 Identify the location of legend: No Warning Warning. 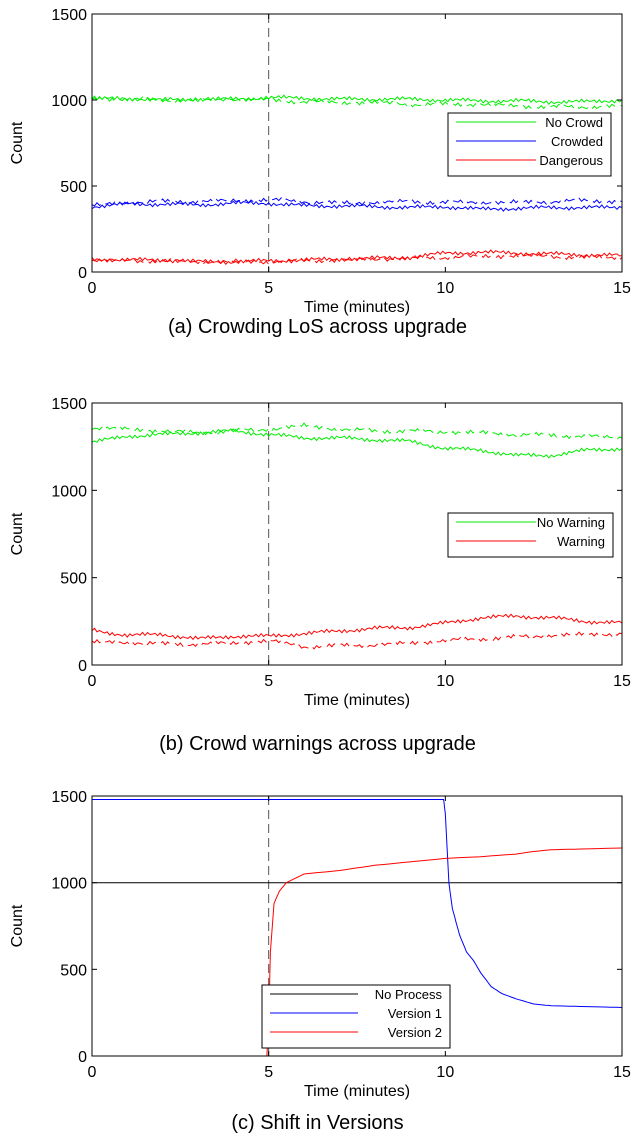
(530, 535).